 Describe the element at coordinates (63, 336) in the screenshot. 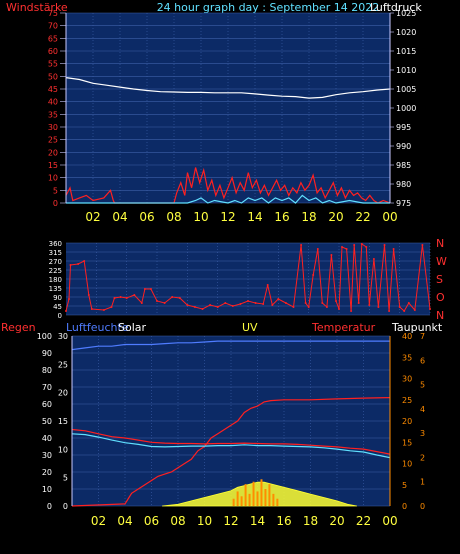

I see `luftfeuchte-tick: 30` at that location.